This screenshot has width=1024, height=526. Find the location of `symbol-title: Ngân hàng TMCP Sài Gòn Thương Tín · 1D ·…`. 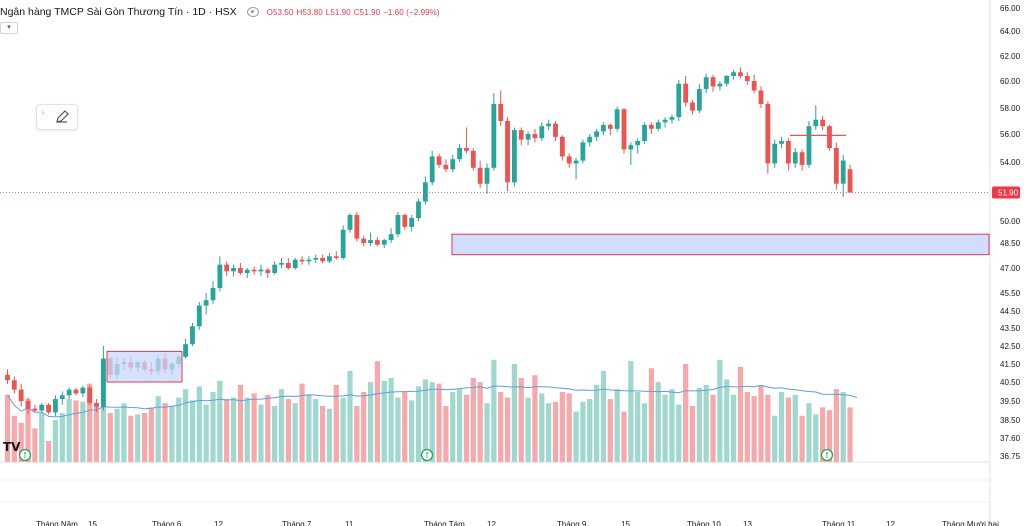

symbol-title: Ngân hàng TMCP Sài Gòn Thương Tín · 1D ·… is located at coordinates (118, 12).